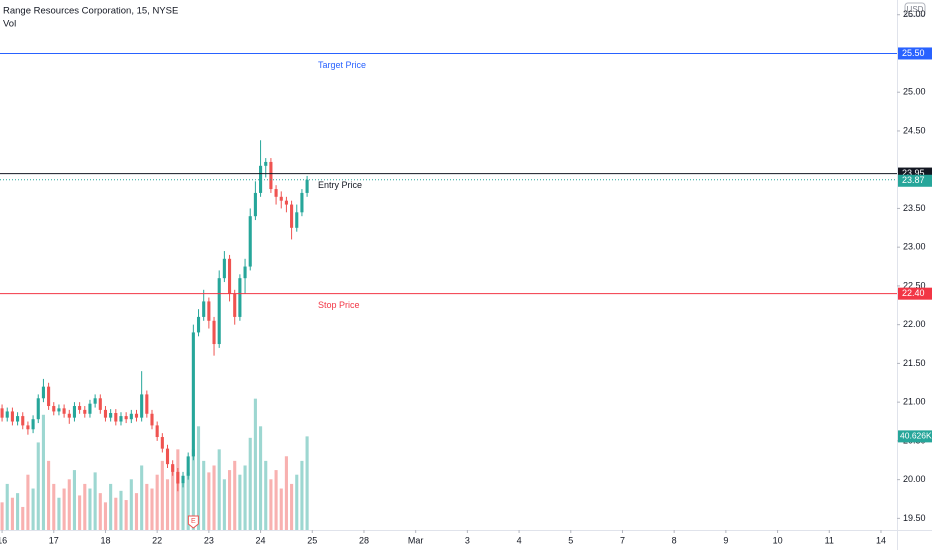 Image resolution: width=932 pixels, height=550 pixels. I want to click on last-price-box, so click(915, 180).